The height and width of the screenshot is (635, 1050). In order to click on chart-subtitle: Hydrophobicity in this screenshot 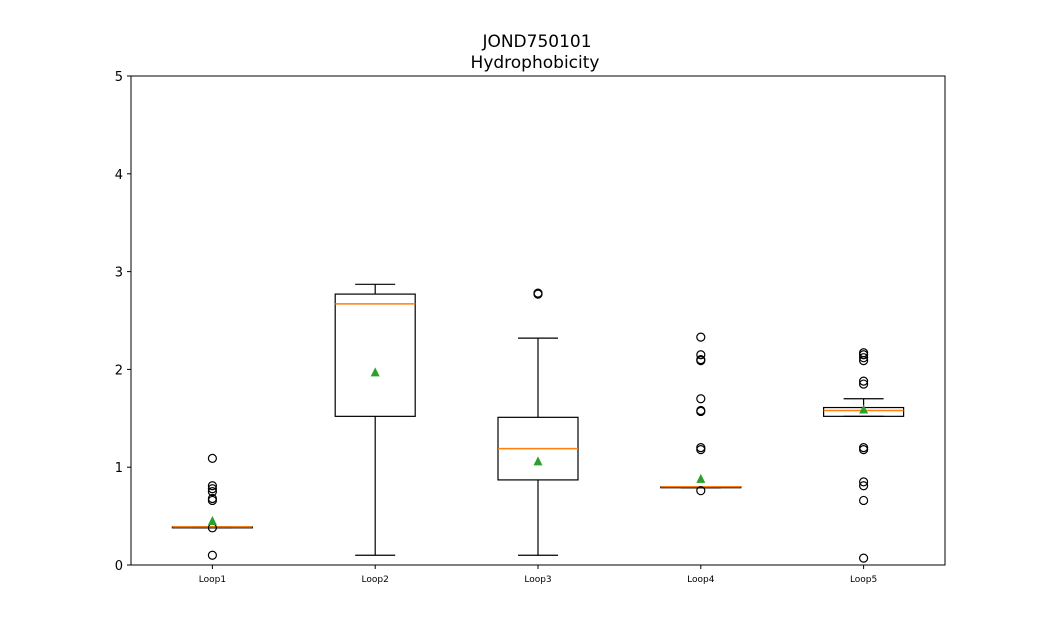, I will do `click(535, 63)`.